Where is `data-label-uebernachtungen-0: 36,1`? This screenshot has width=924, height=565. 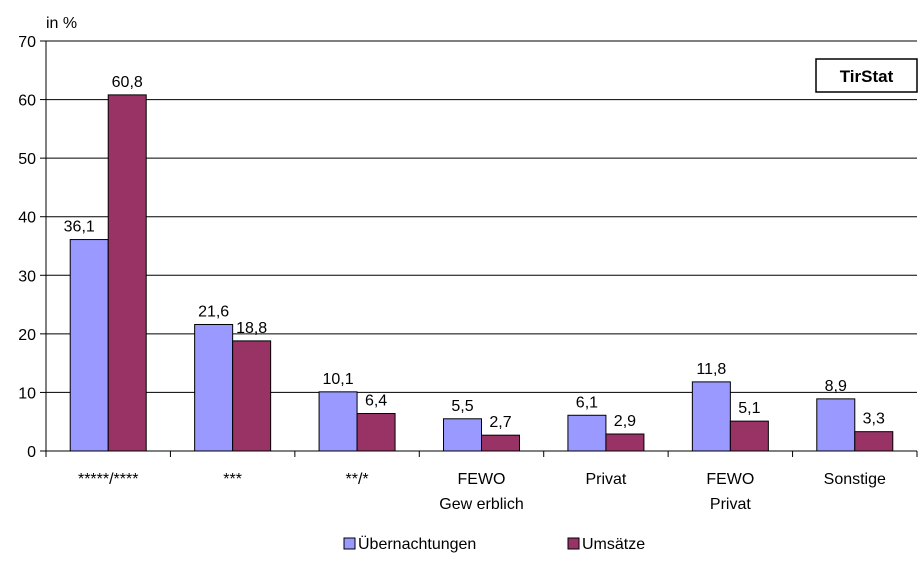 data-label-uebernachtungen-0: 36,1 is located at coordinates (79, 227).